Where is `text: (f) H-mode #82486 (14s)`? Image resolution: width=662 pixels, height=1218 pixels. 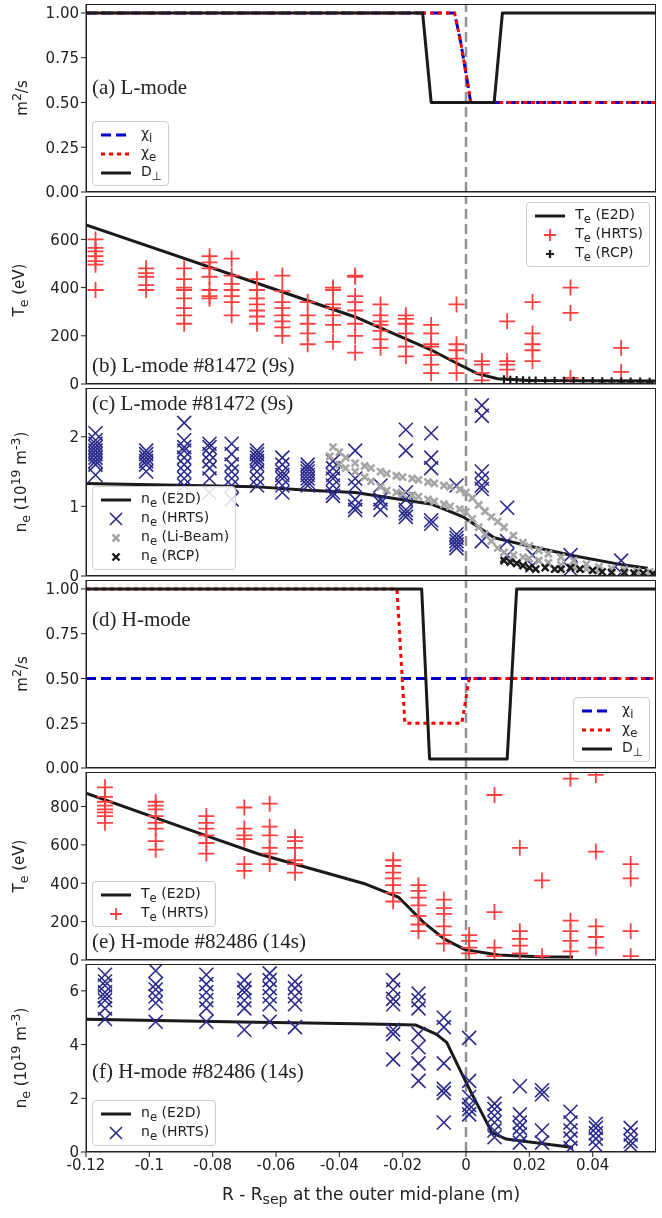
text: (f) H-mode #82486 (14s) is located at coordinates (198, 1071).